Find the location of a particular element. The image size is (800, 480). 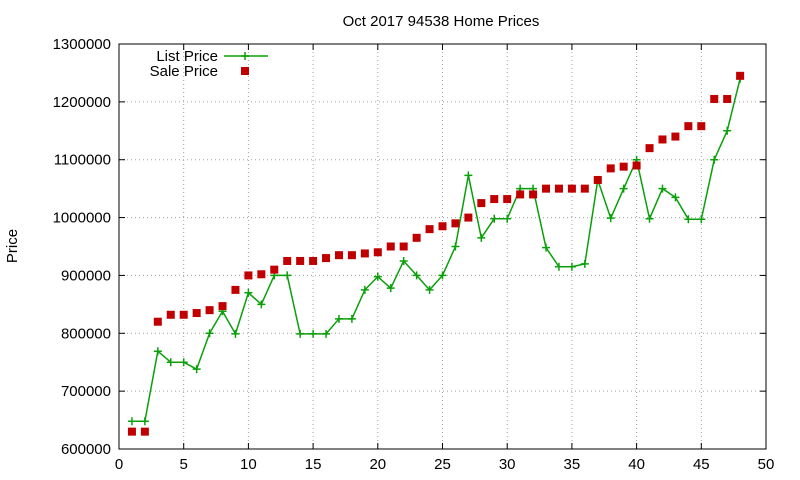

y-tick-label: 900000 is located at coordinates (86, 275).